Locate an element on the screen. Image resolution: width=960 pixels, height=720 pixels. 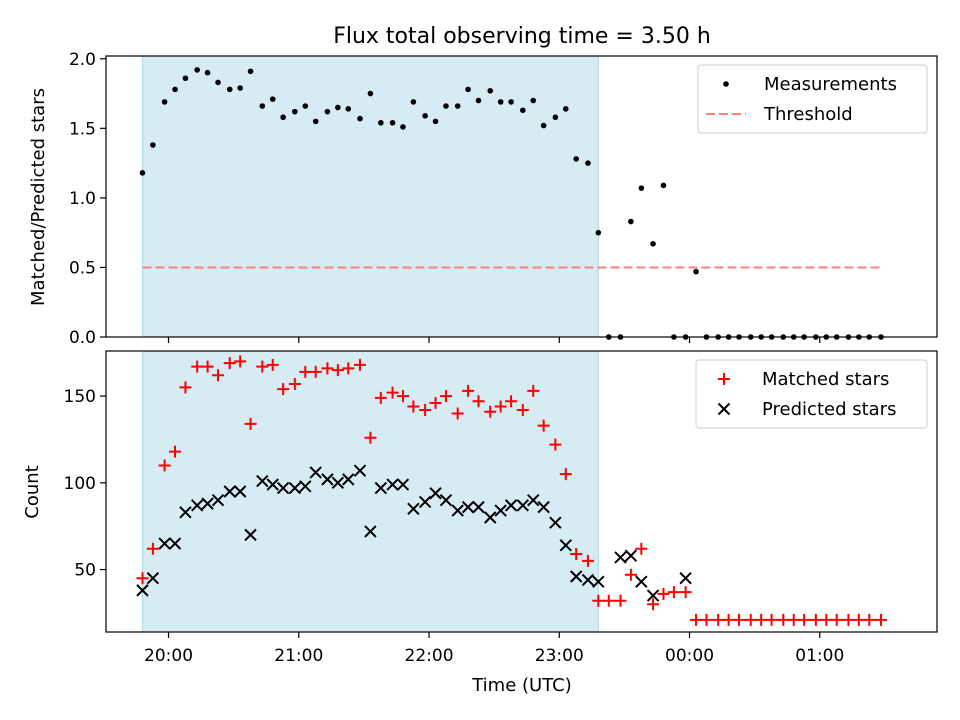
series-predicted-stars is located at coordinates (414, 533).